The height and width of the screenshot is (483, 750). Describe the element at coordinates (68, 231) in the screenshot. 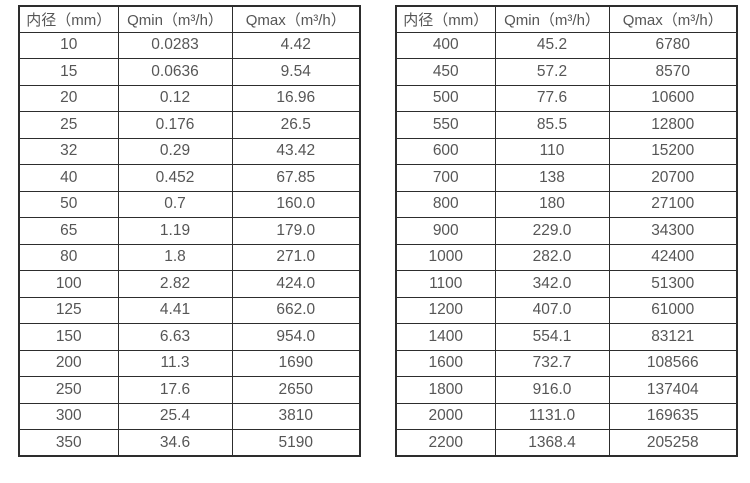

I see `table-cell: 65` at that location.